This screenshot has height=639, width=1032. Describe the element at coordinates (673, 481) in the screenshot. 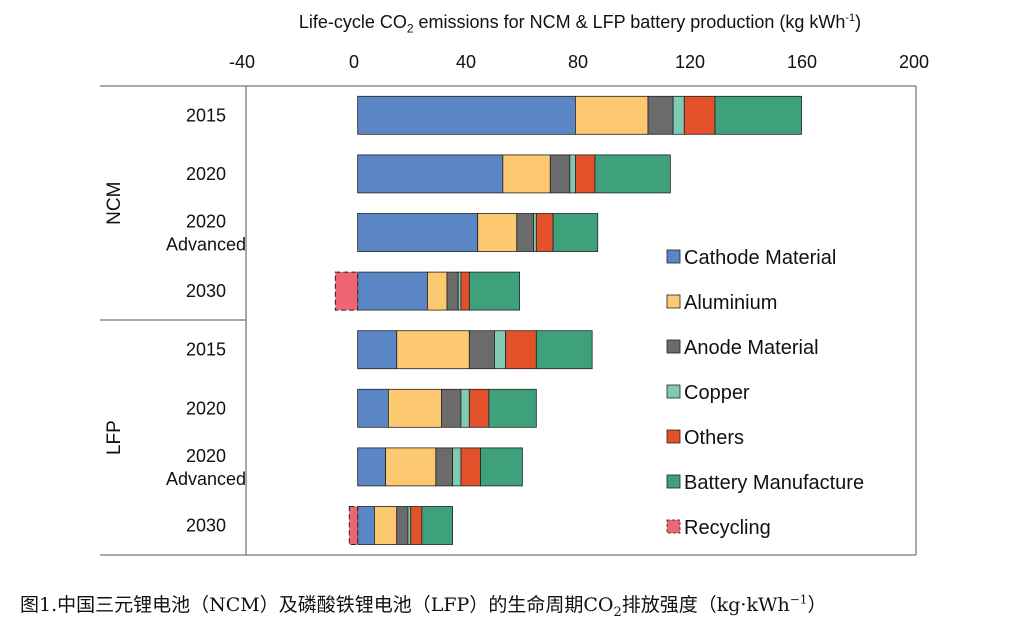

I see `legend-swatch-battery-manufacture` at that location.